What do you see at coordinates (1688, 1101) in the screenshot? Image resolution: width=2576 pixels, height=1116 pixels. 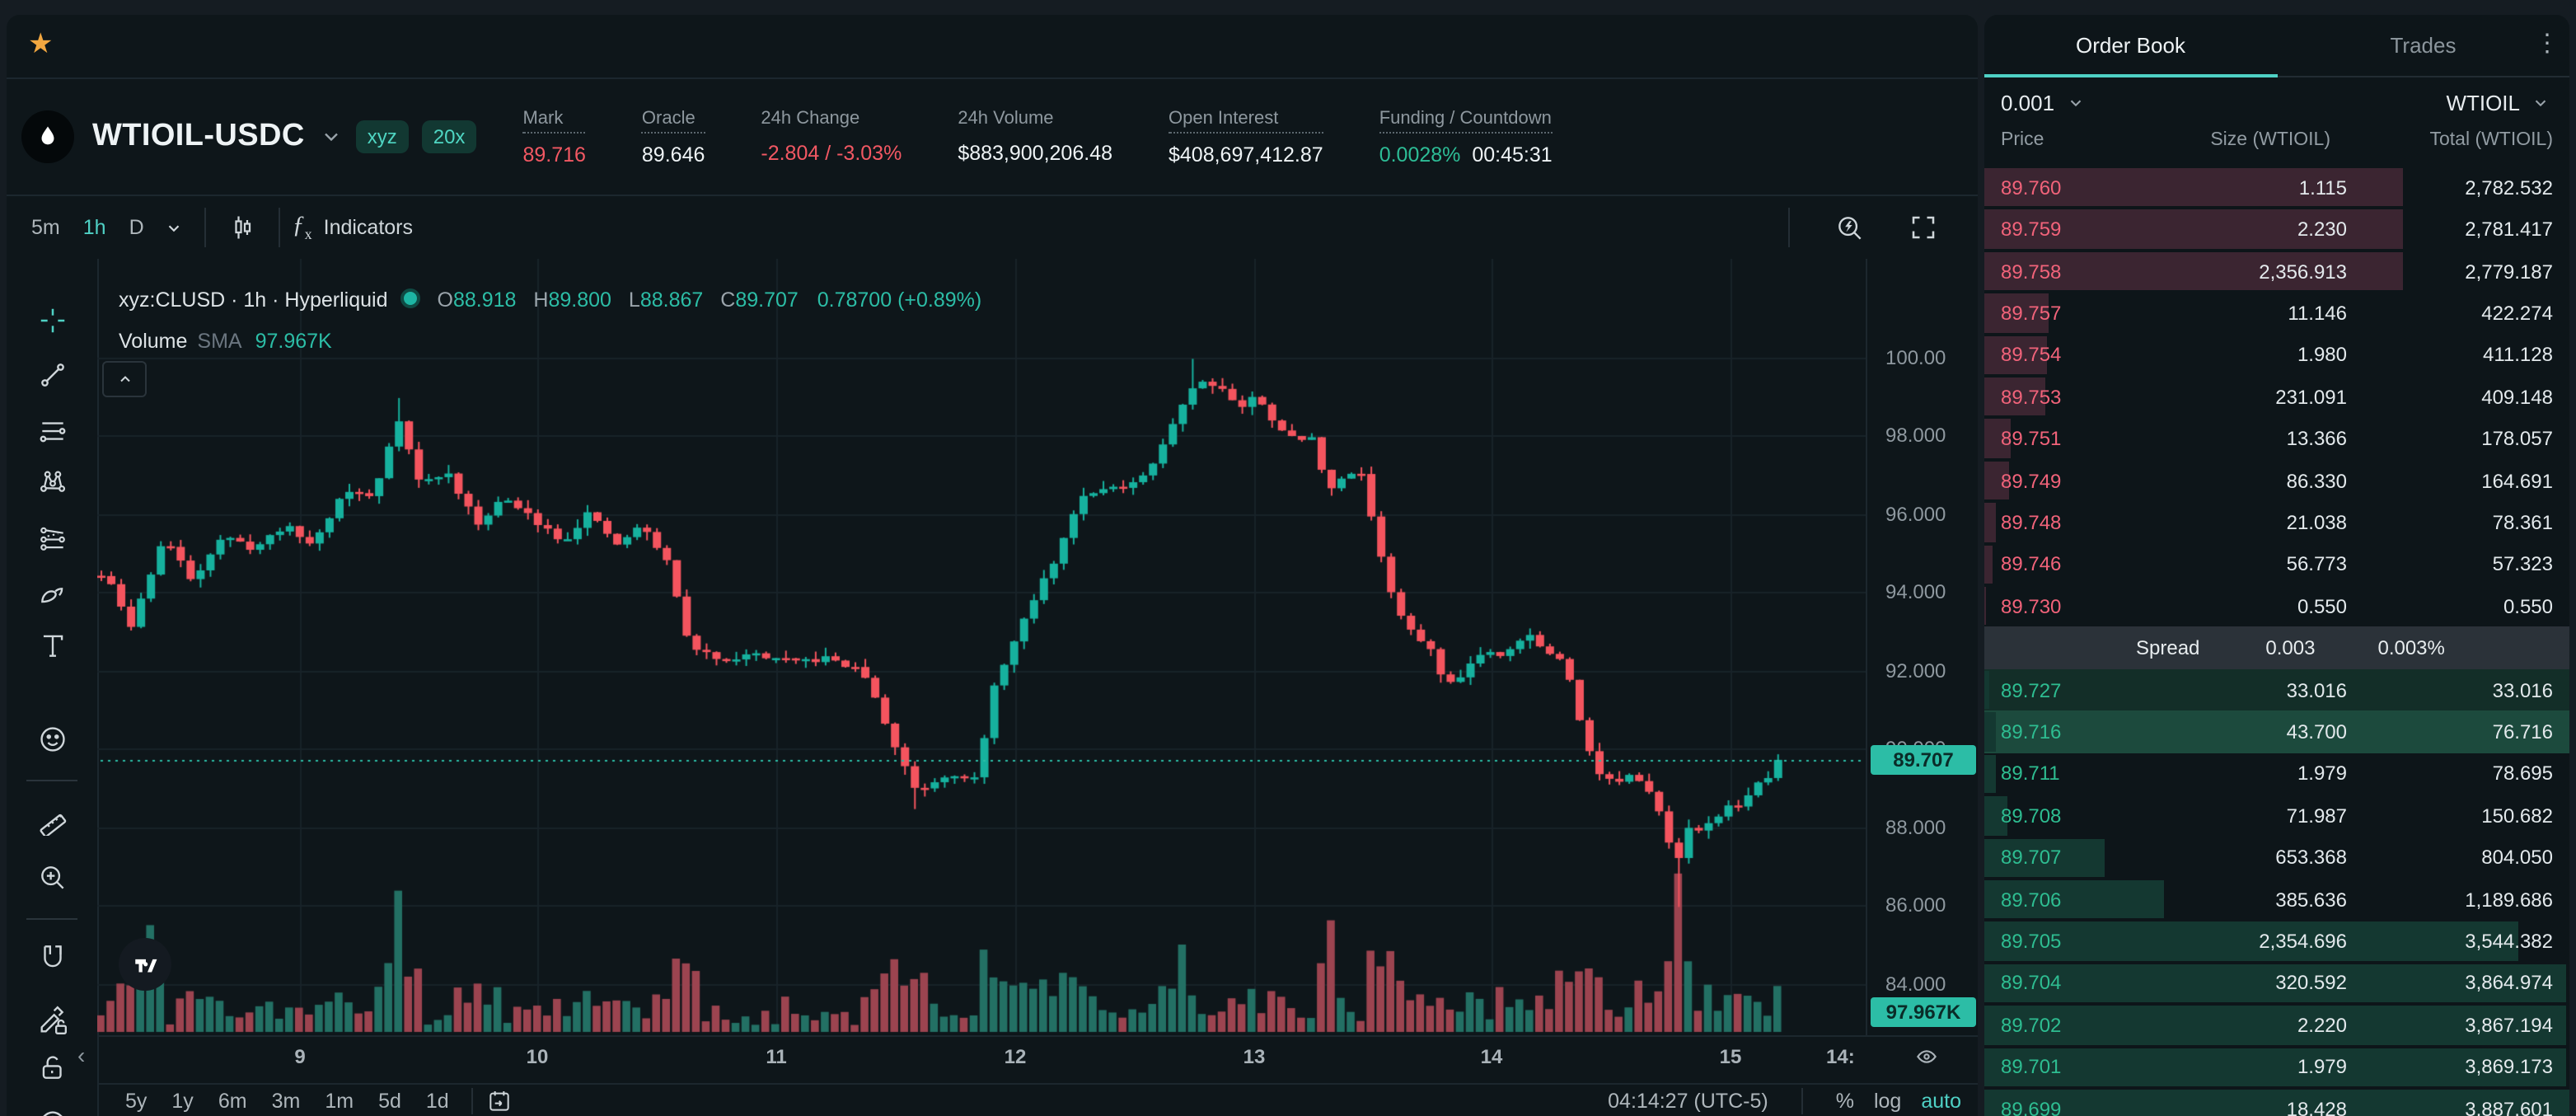 I see `clock: 04:14:27 (UTC-5)` at bounding box center [1688, 1101].